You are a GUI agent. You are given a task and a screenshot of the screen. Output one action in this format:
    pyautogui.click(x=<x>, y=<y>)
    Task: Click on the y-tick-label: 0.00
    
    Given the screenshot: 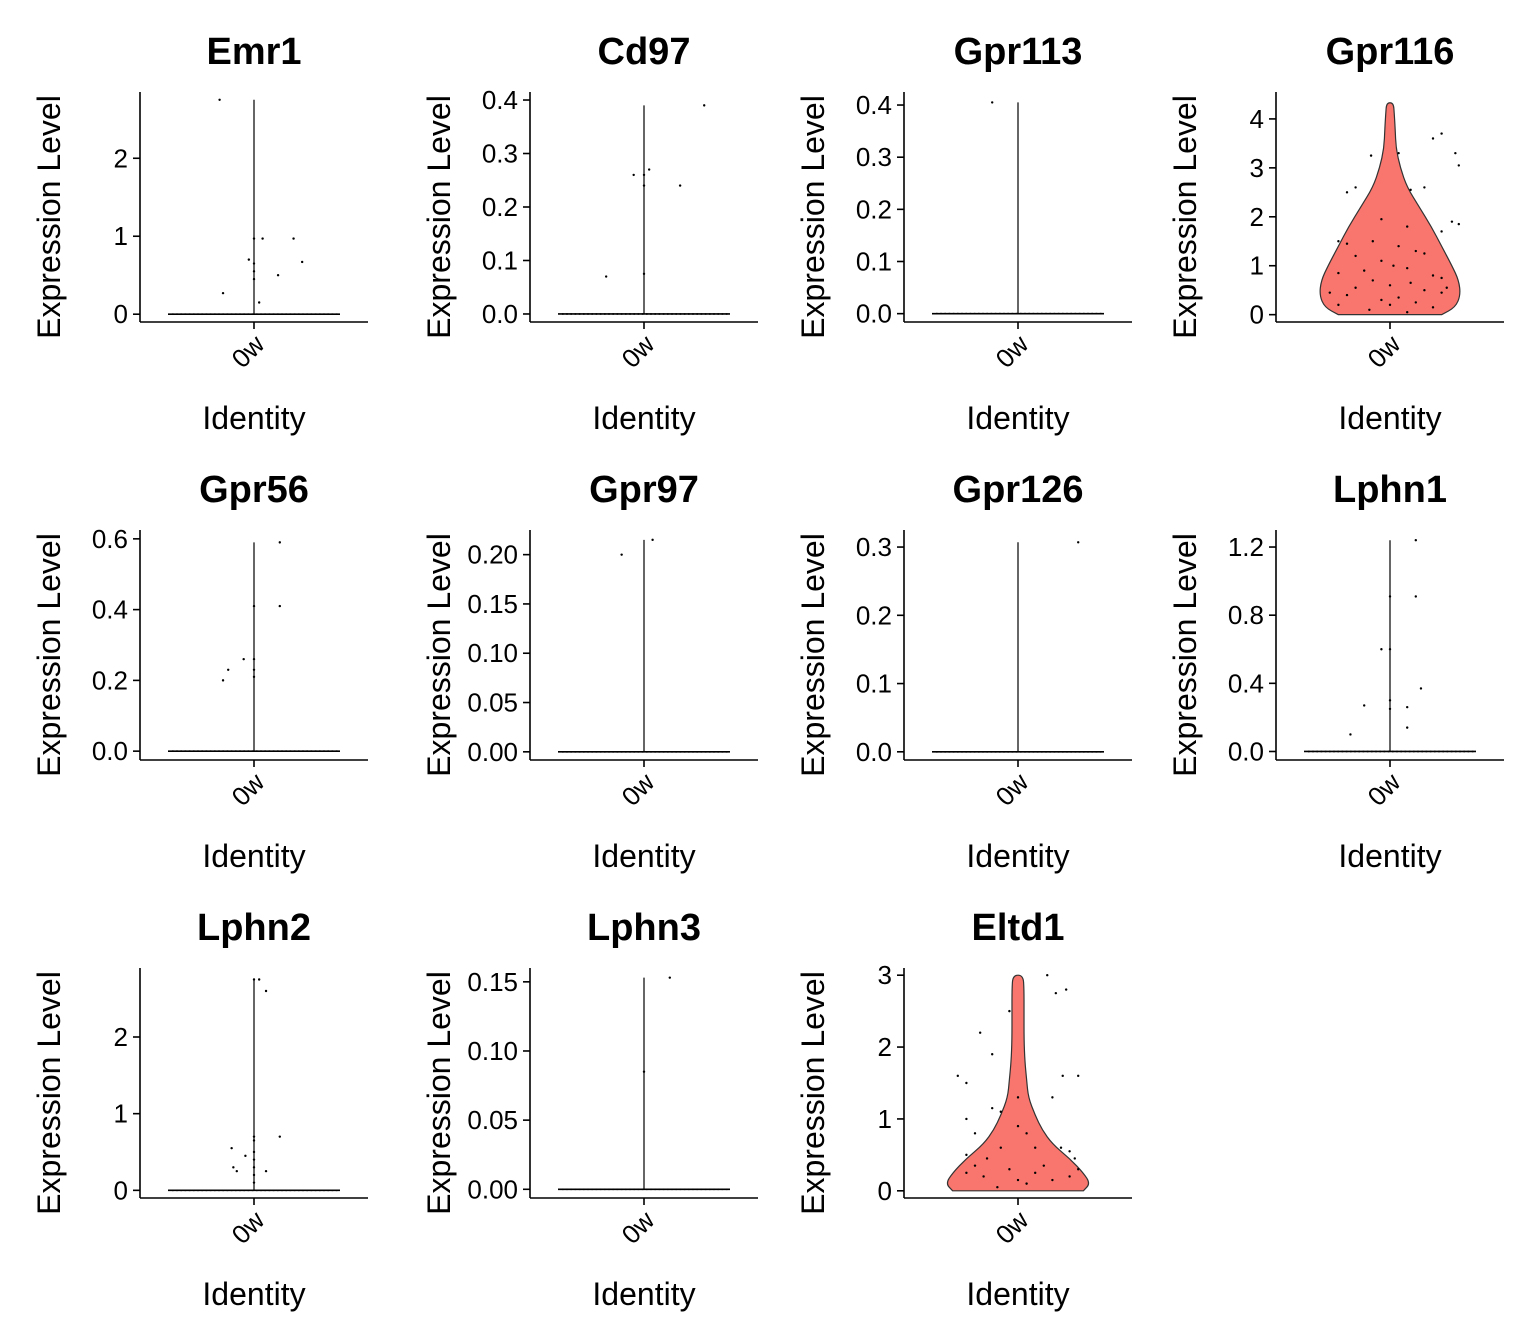 What is the action you would take?
    pyautogui.click(x=492, y=1189)
    